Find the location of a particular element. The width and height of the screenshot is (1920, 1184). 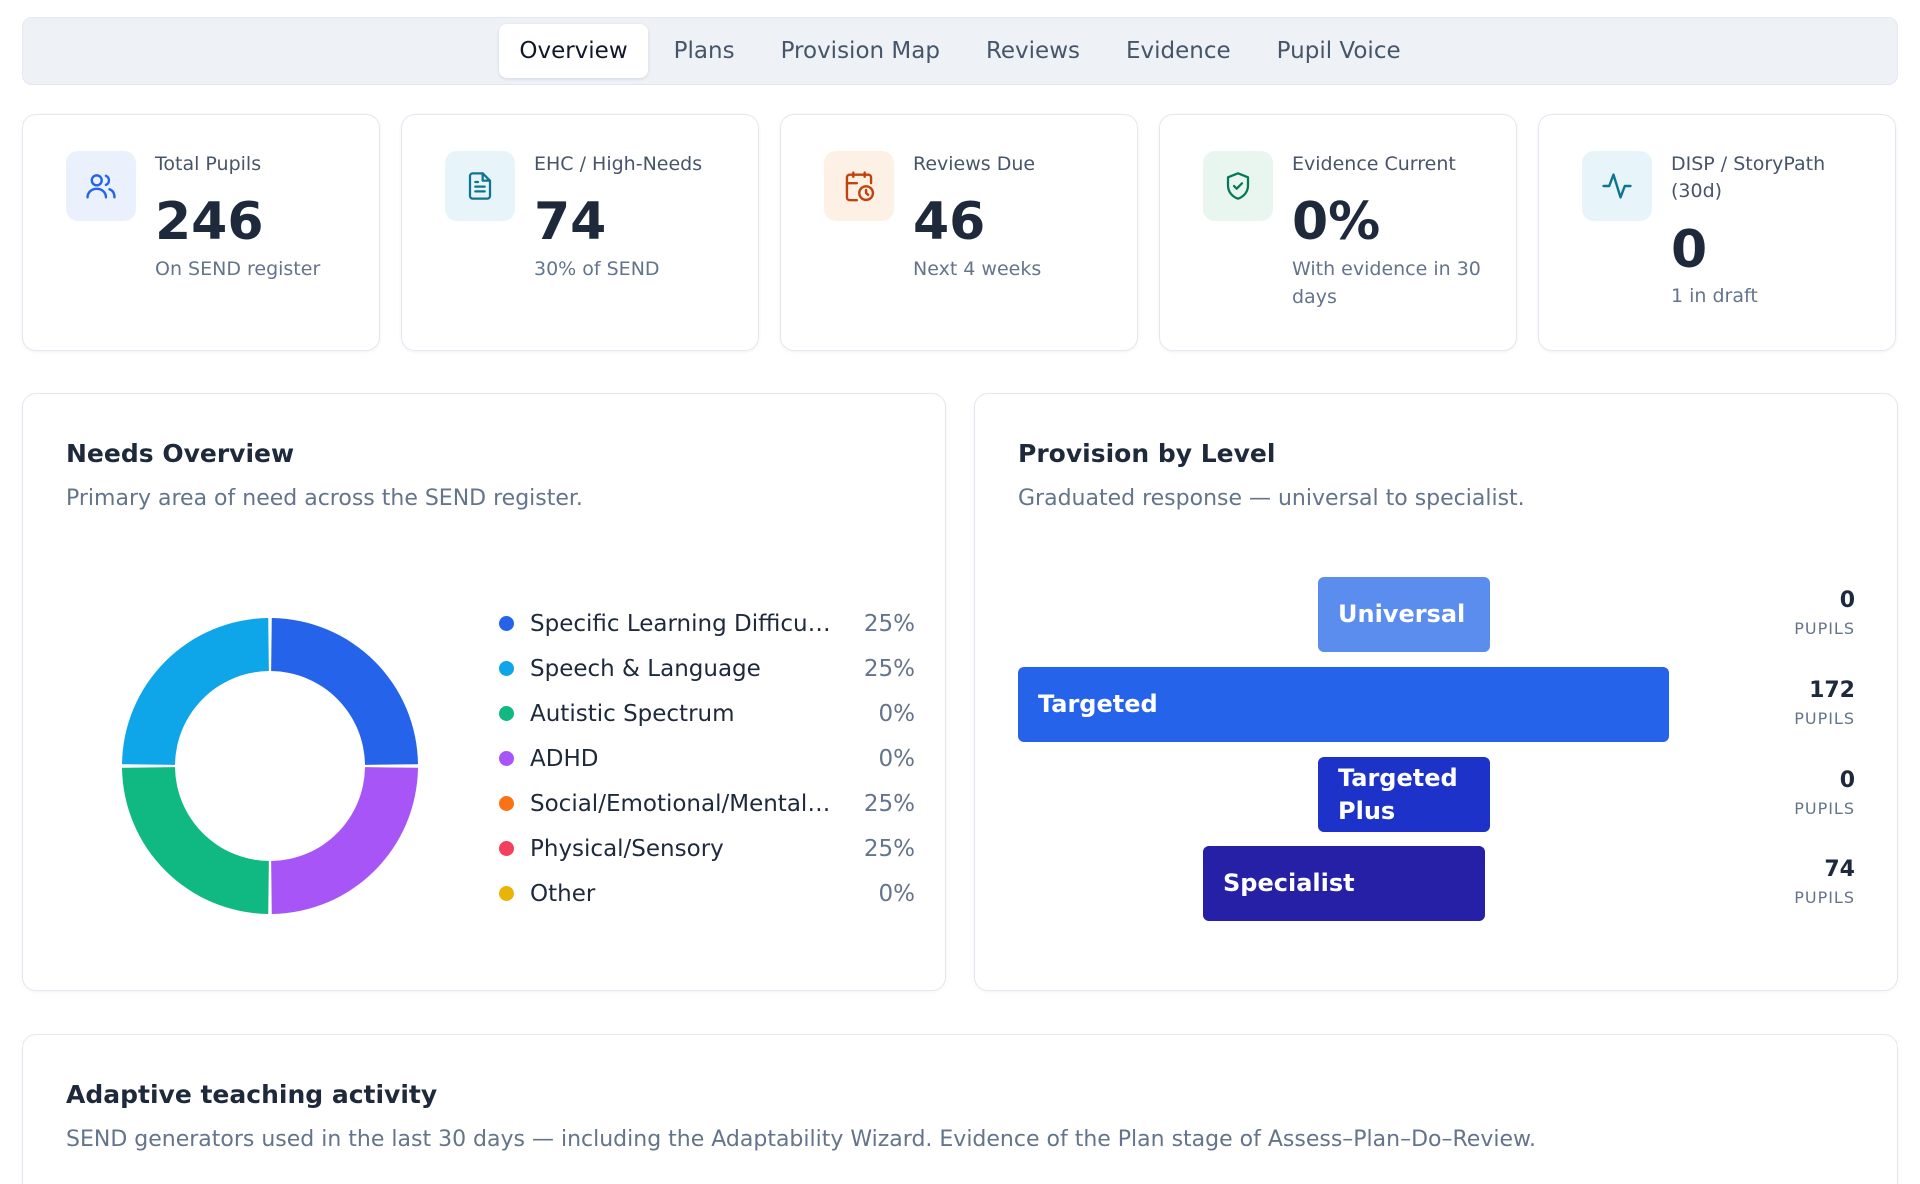

legend-item: Physical/Sensory 25% is located at coordinates (705, 848).